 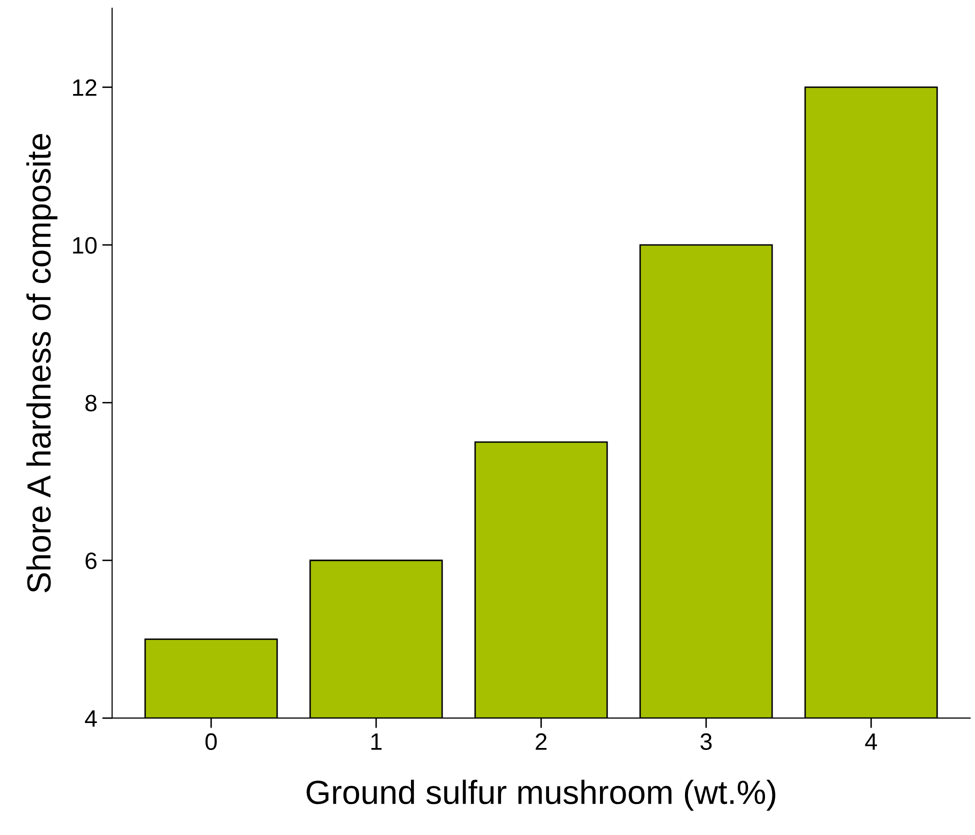 What do you see at coordinates (85, 245) in the screenshot?
I see `y-tick-label: 10` at bounding box center [85, 245].